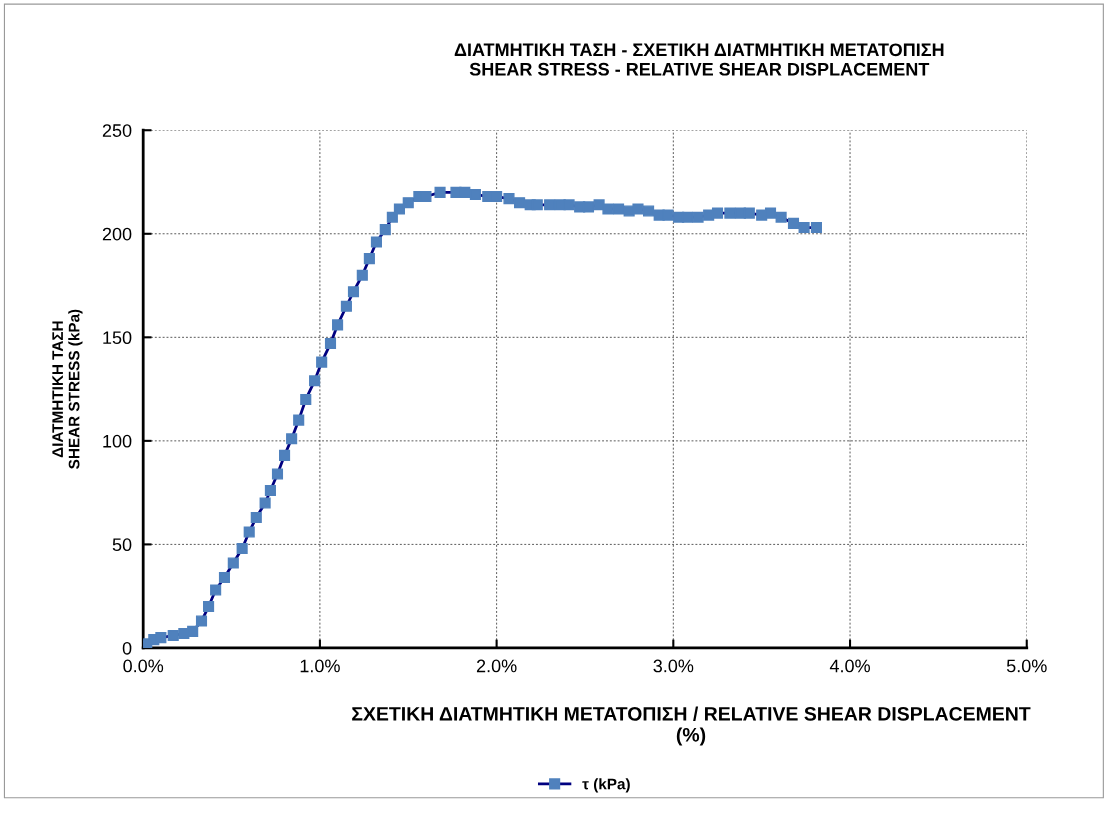 The width and height of the screenshot is (1110, 814). What do you see at coordinates (117, 130) in the screenshot?
I see `y-tick-label: 250` at bounding box center [117, 130].